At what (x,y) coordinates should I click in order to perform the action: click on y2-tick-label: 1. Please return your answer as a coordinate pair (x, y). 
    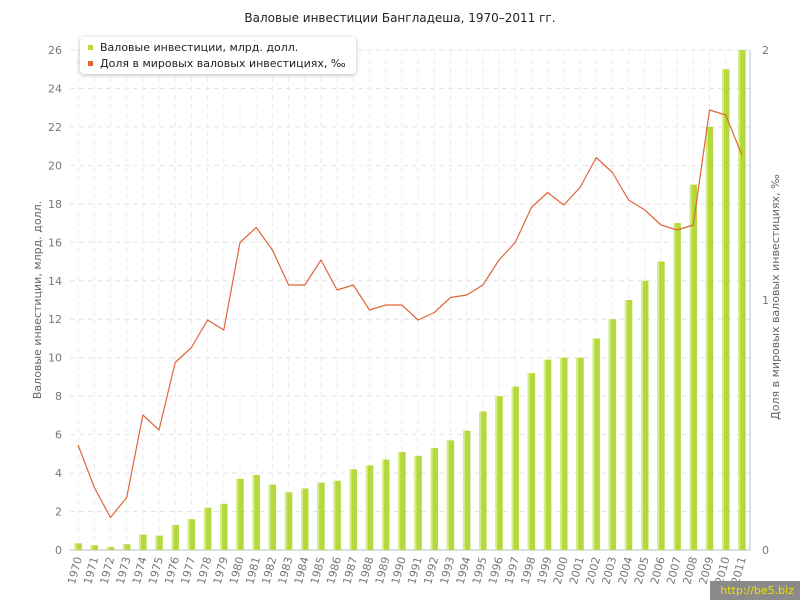
    Looking at the image, I should click on (765, 300).